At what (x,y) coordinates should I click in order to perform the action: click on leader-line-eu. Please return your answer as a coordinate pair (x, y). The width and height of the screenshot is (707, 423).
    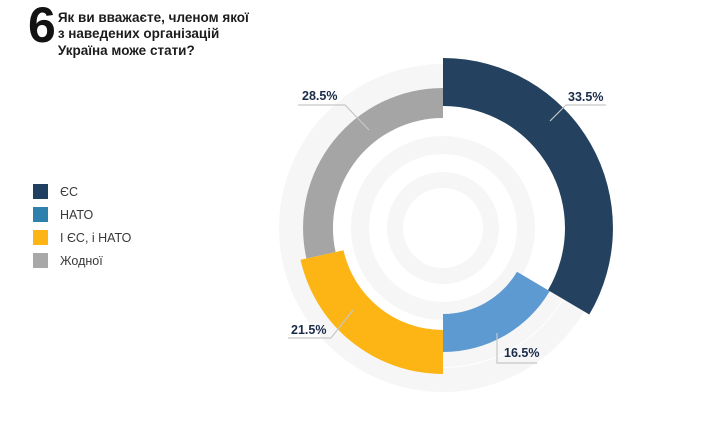
    Looking at the image, I should click on (577, 113).